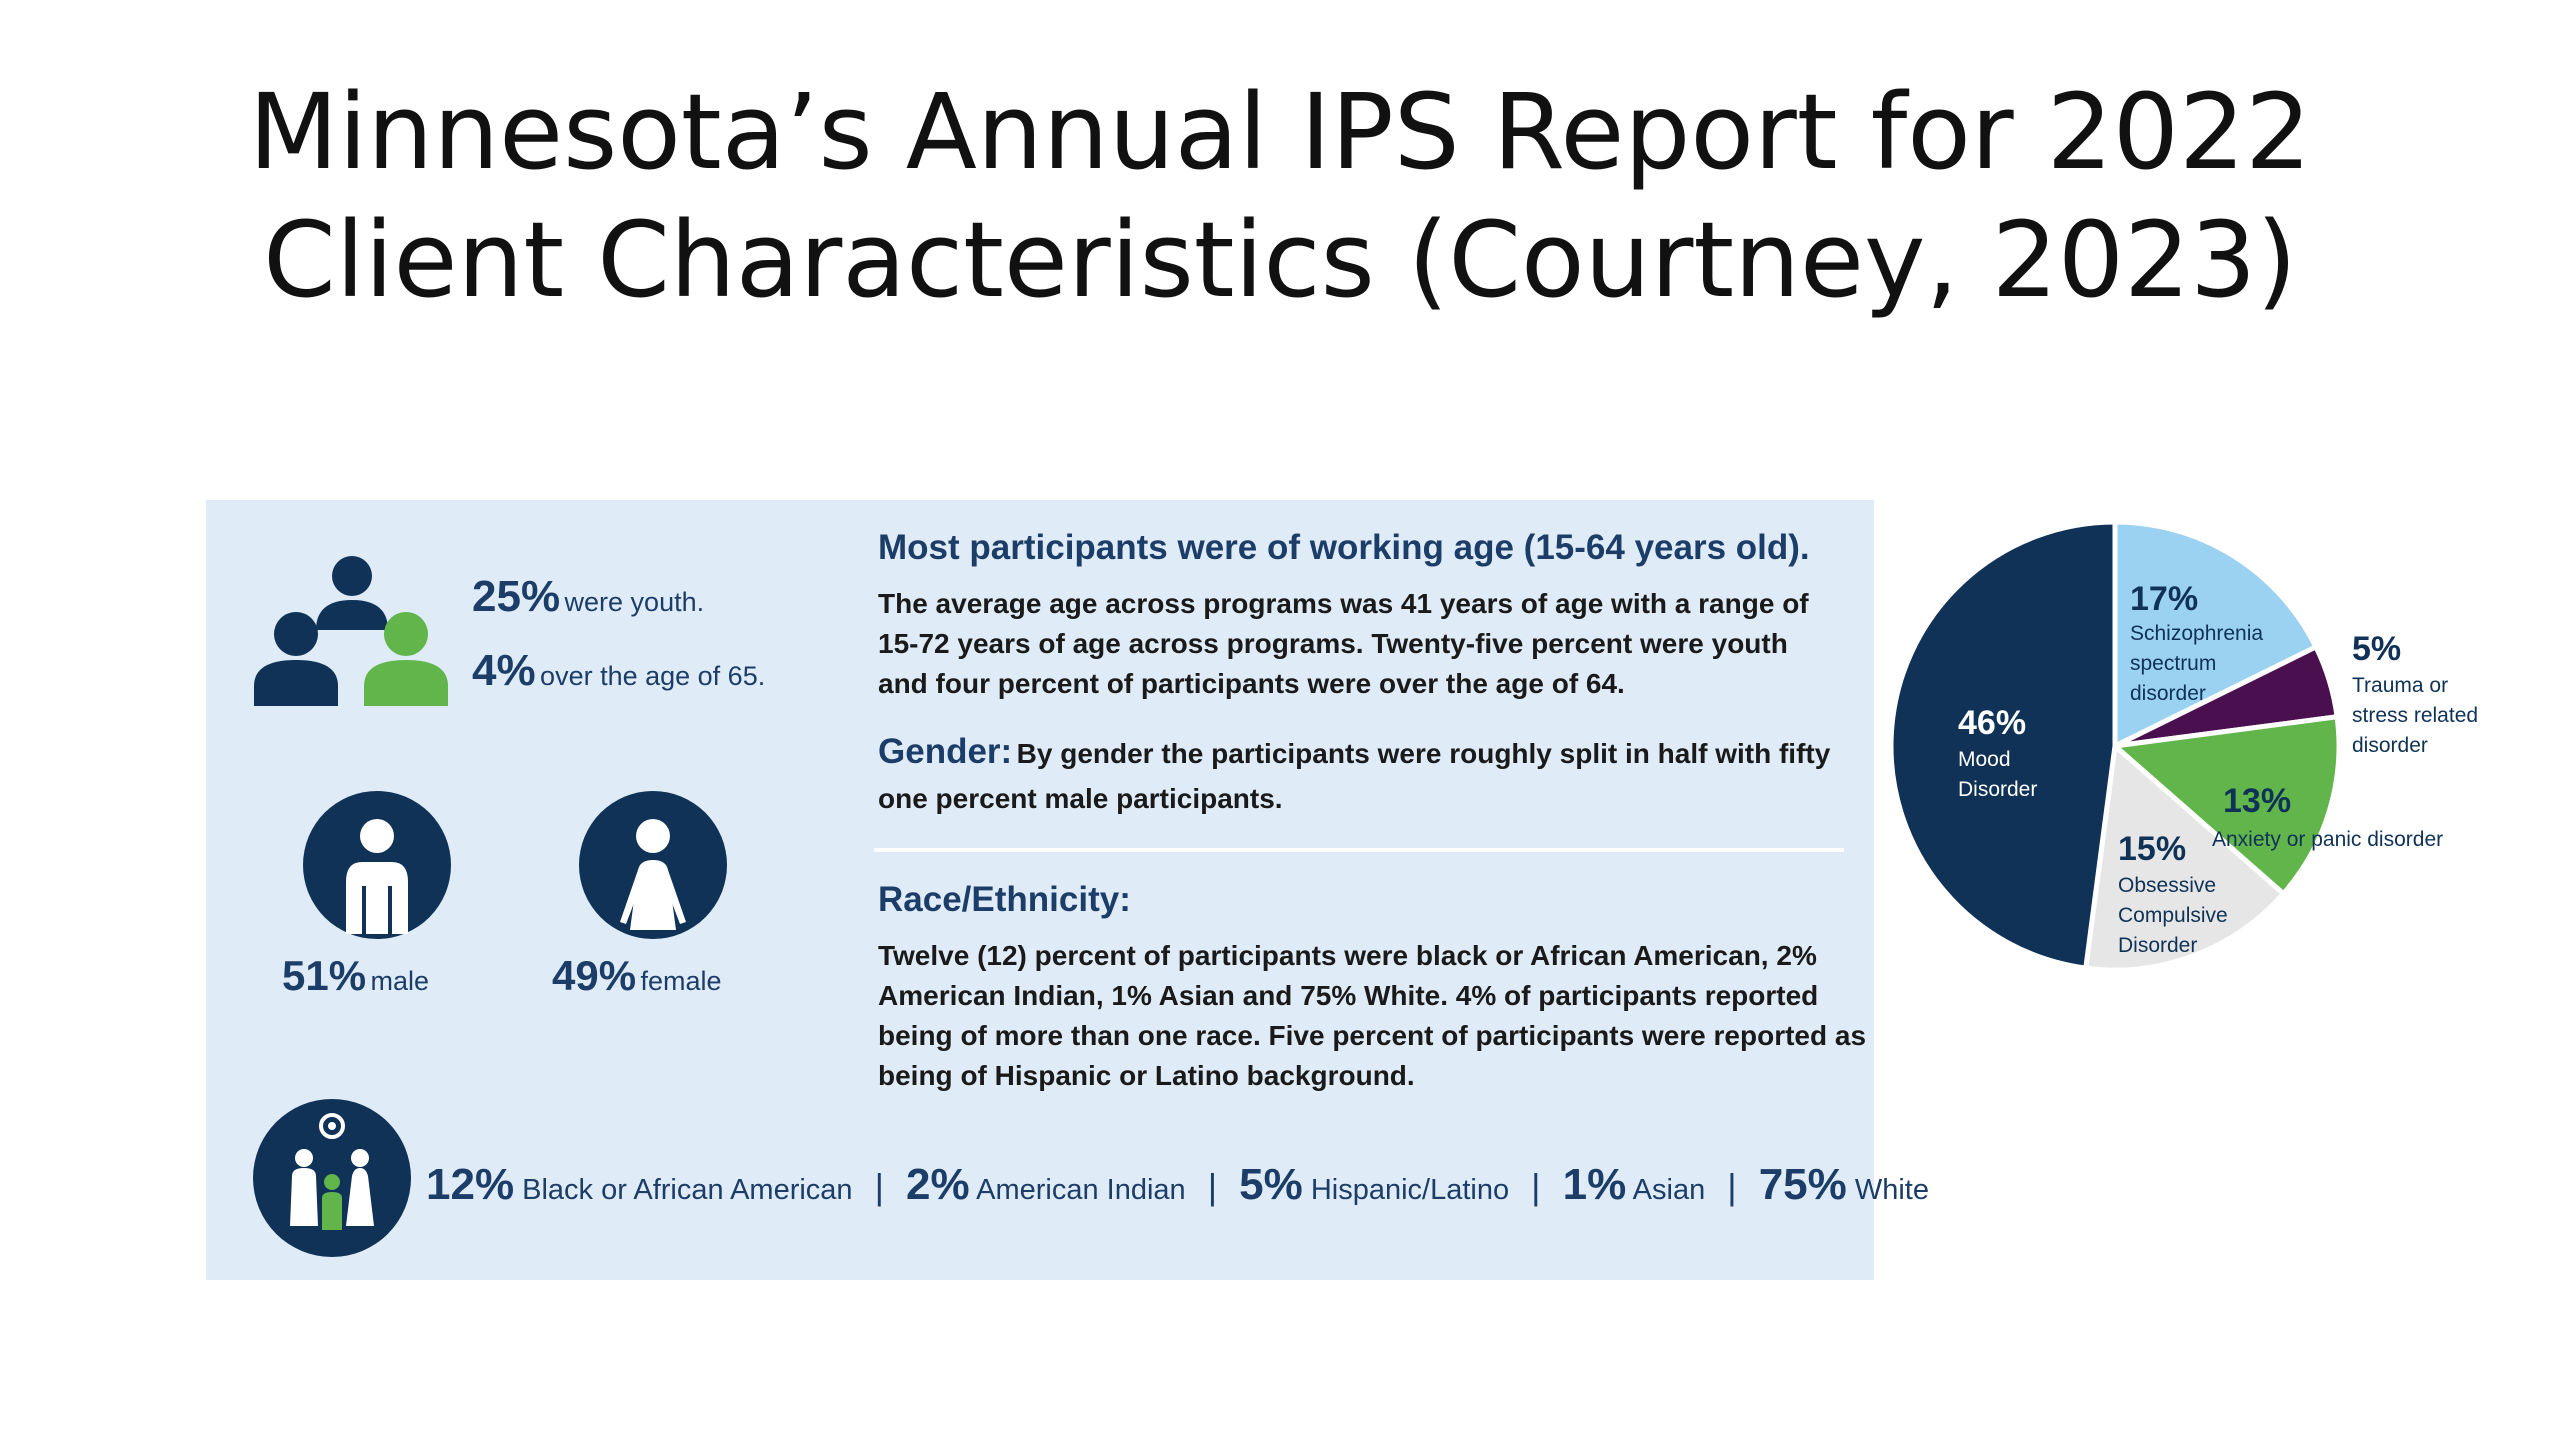 The image size is (2560, 1440). Describe the element at coordinates (594, 975) in the screenshot. I see `female-pct: 49%` at that location.